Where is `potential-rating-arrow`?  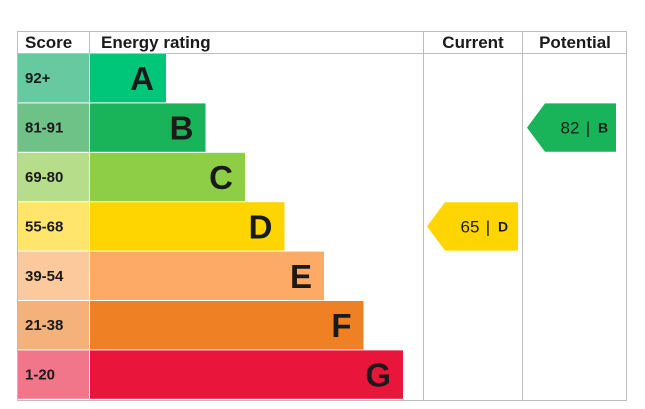
potential-rating-arrow is located at coordinates (571, 127).